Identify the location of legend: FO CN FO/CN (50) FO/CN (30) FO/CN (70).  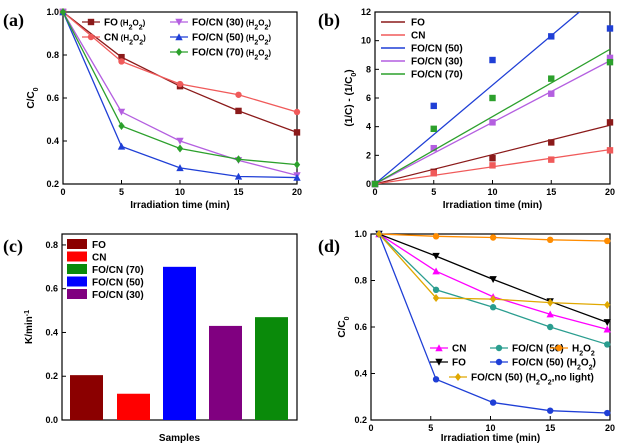
(422, 49).